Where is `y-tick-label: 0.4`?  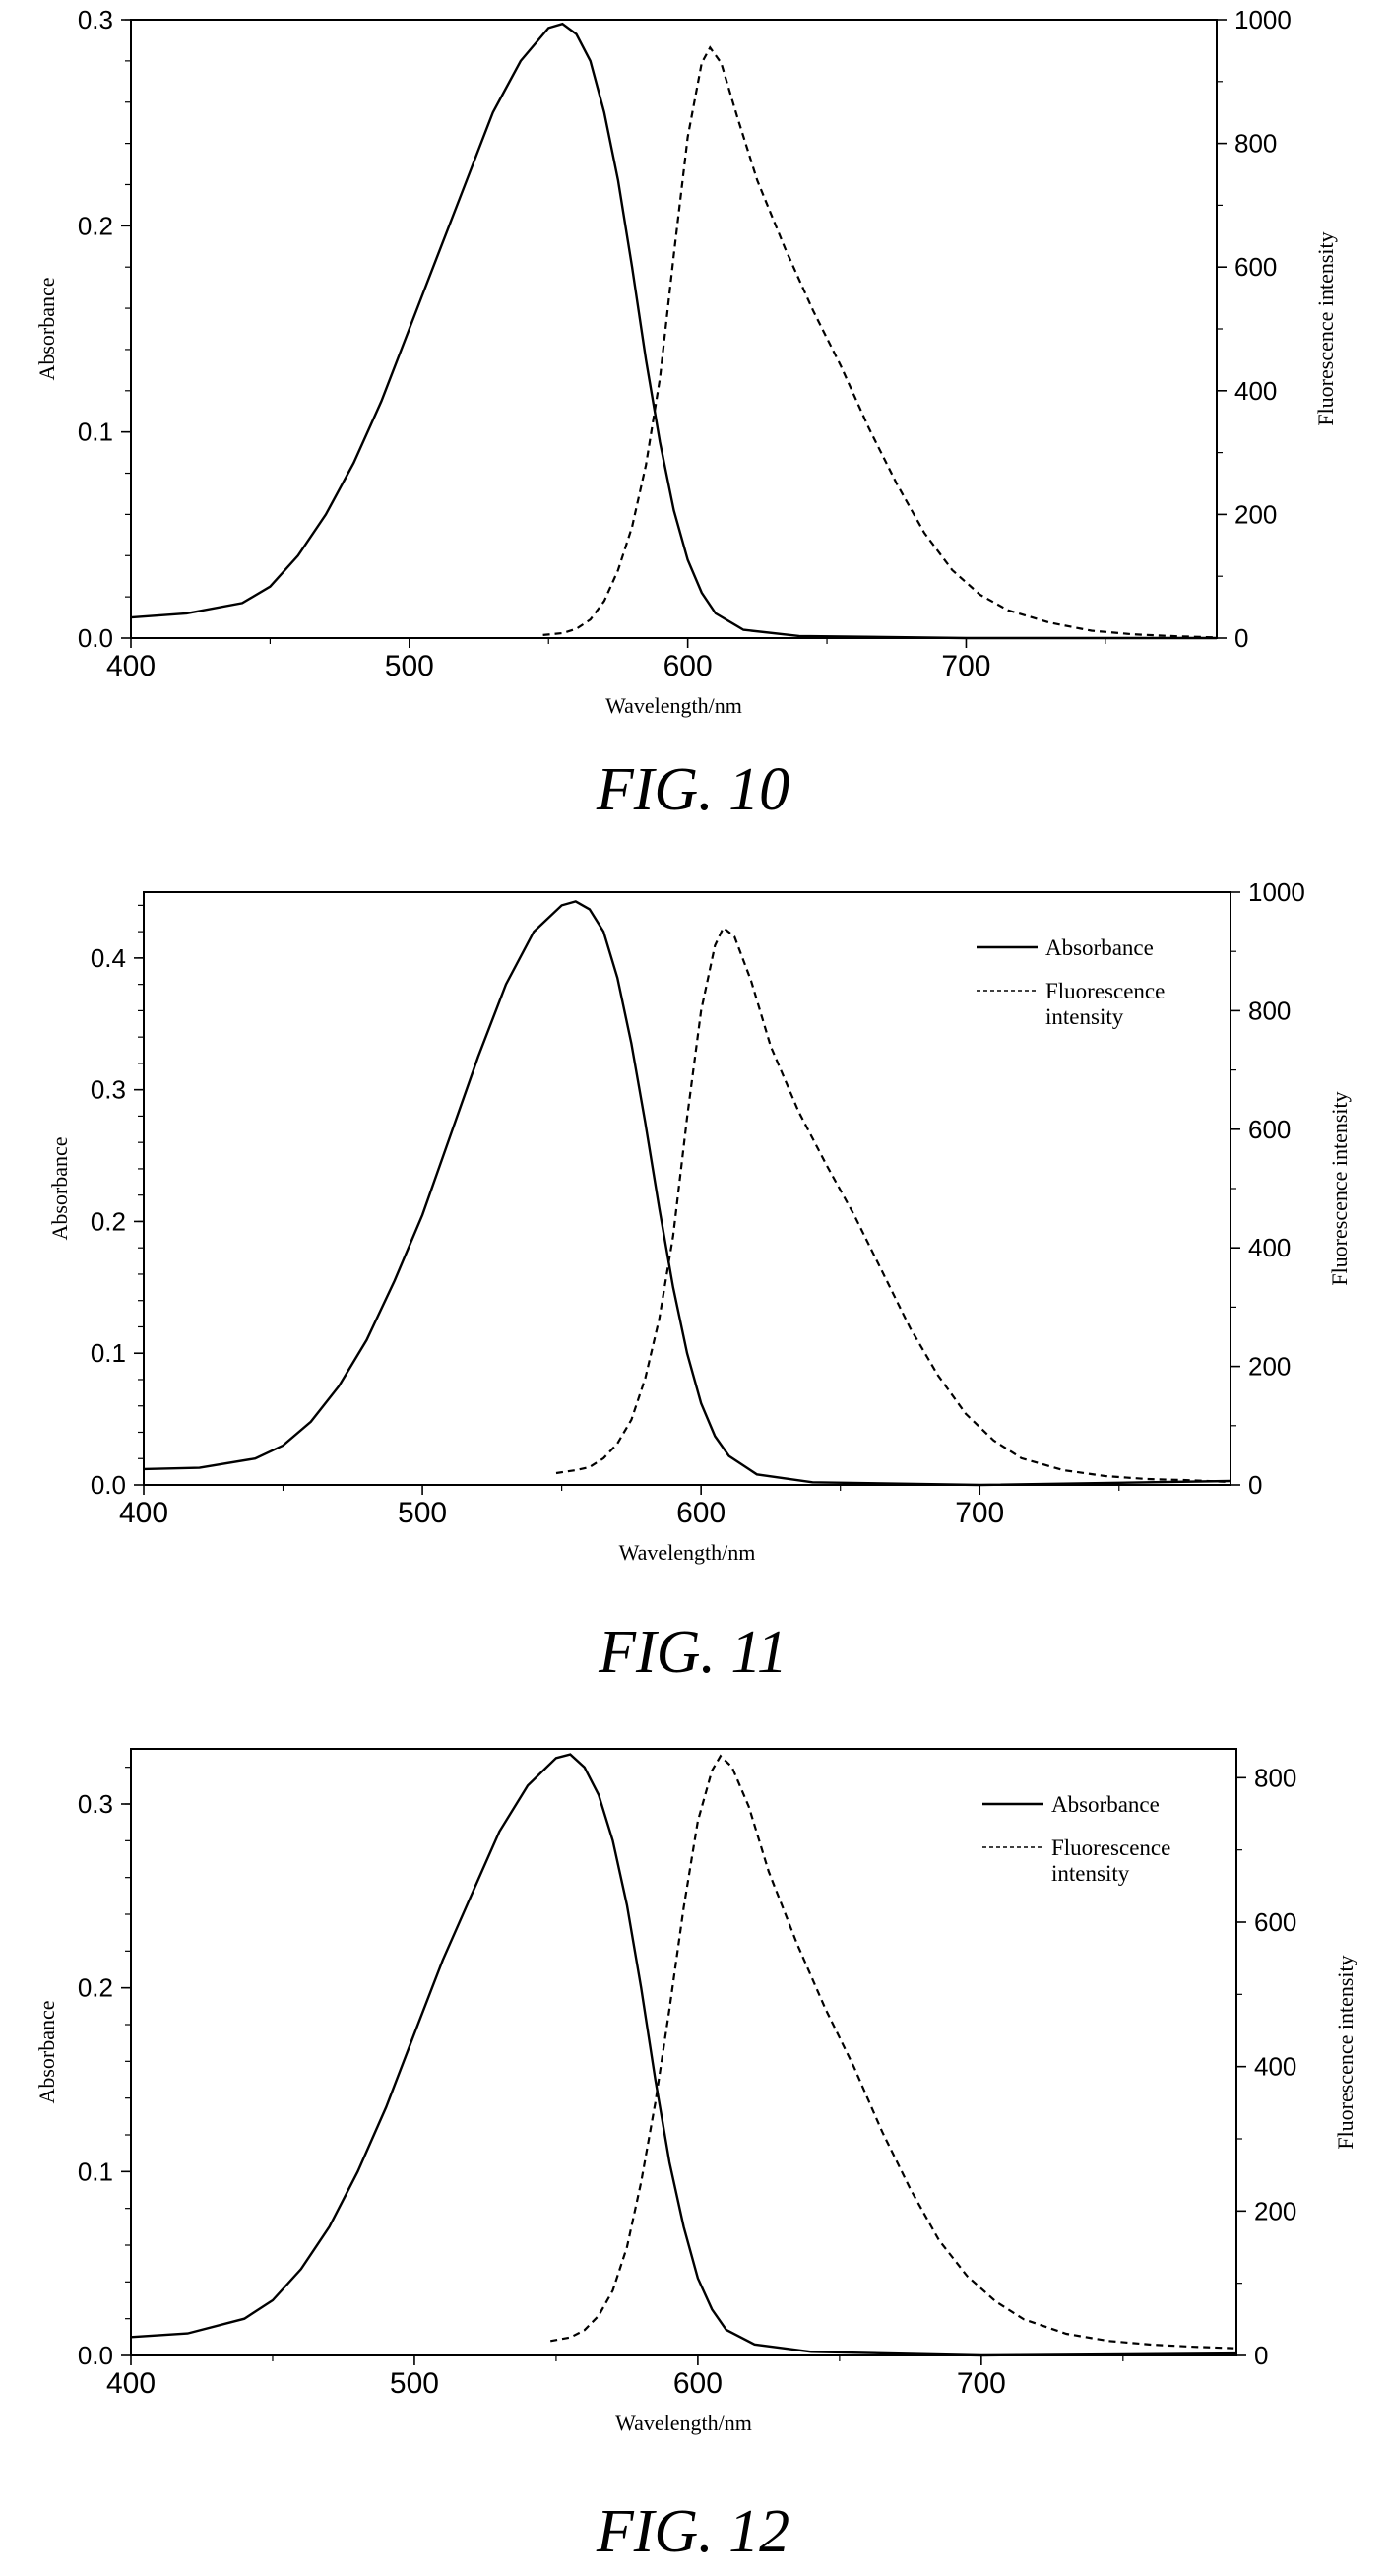 y-tick-label: 0.4 is located at coordinates (108, 958).